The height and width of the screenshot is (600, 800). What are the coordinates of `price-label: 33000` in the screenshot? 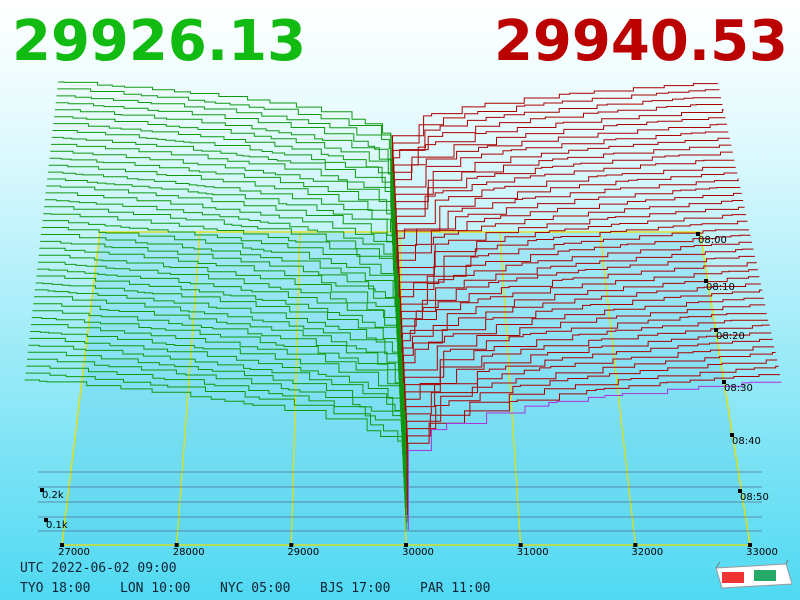 It's located at (762, 552).